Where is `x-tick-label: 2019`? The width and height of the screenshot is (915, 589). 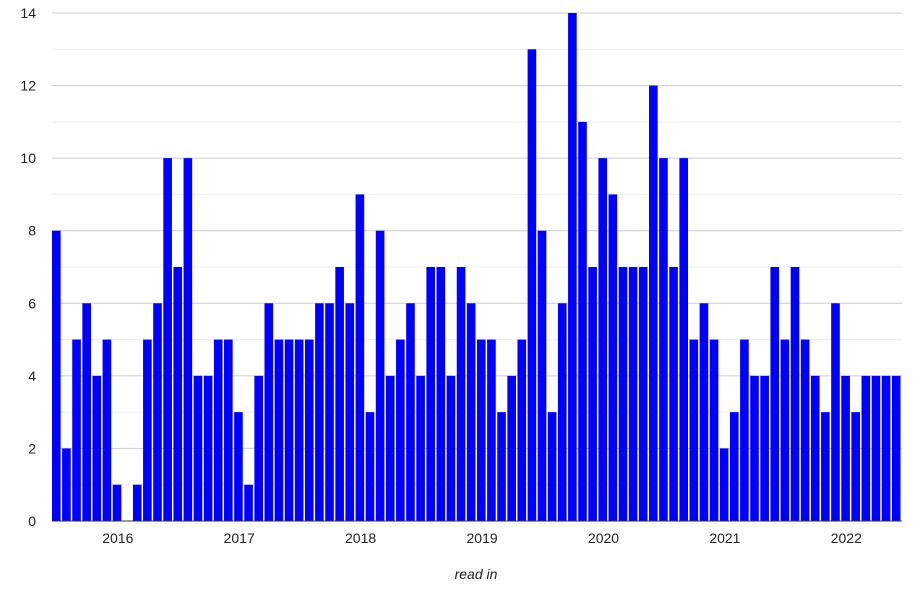 x-tick-label: 2019 is located at coordinates (482, 538).